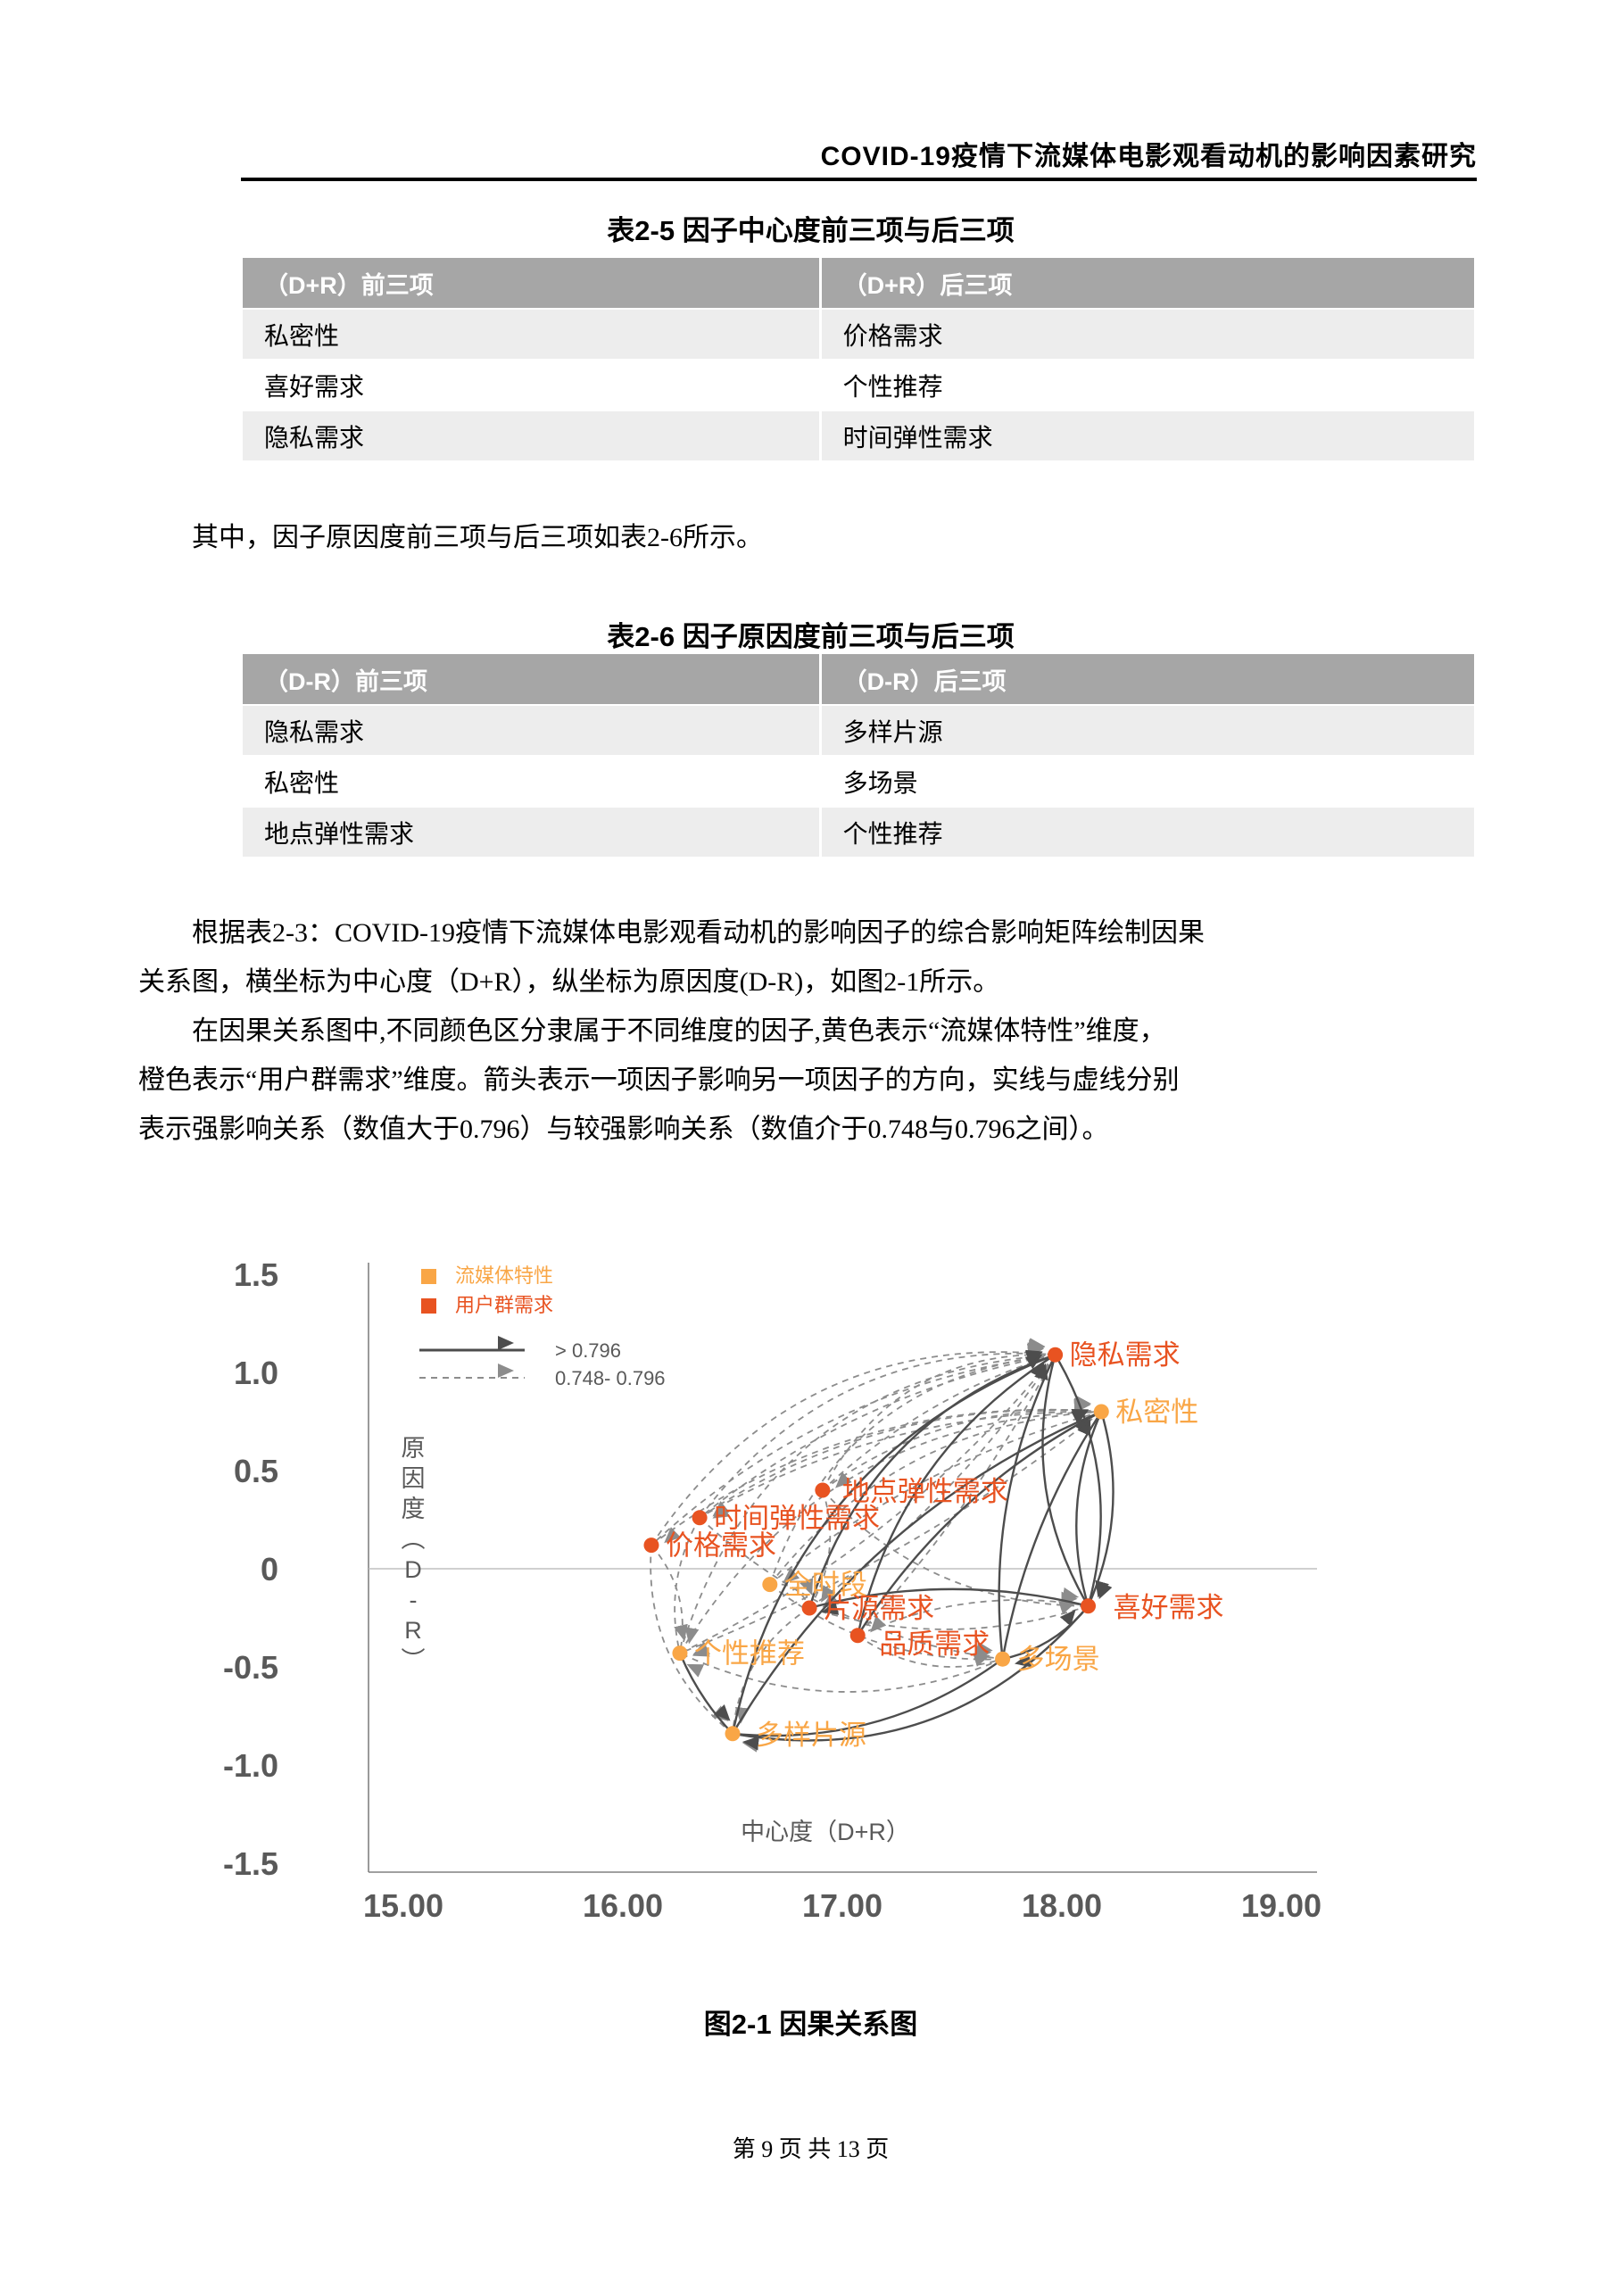 The image size is (1624, 2296). Describe the element at coordinates (610, 1378) in the screenshot. I see `legend-arrow-label: 0.748- 0.796` at that location.